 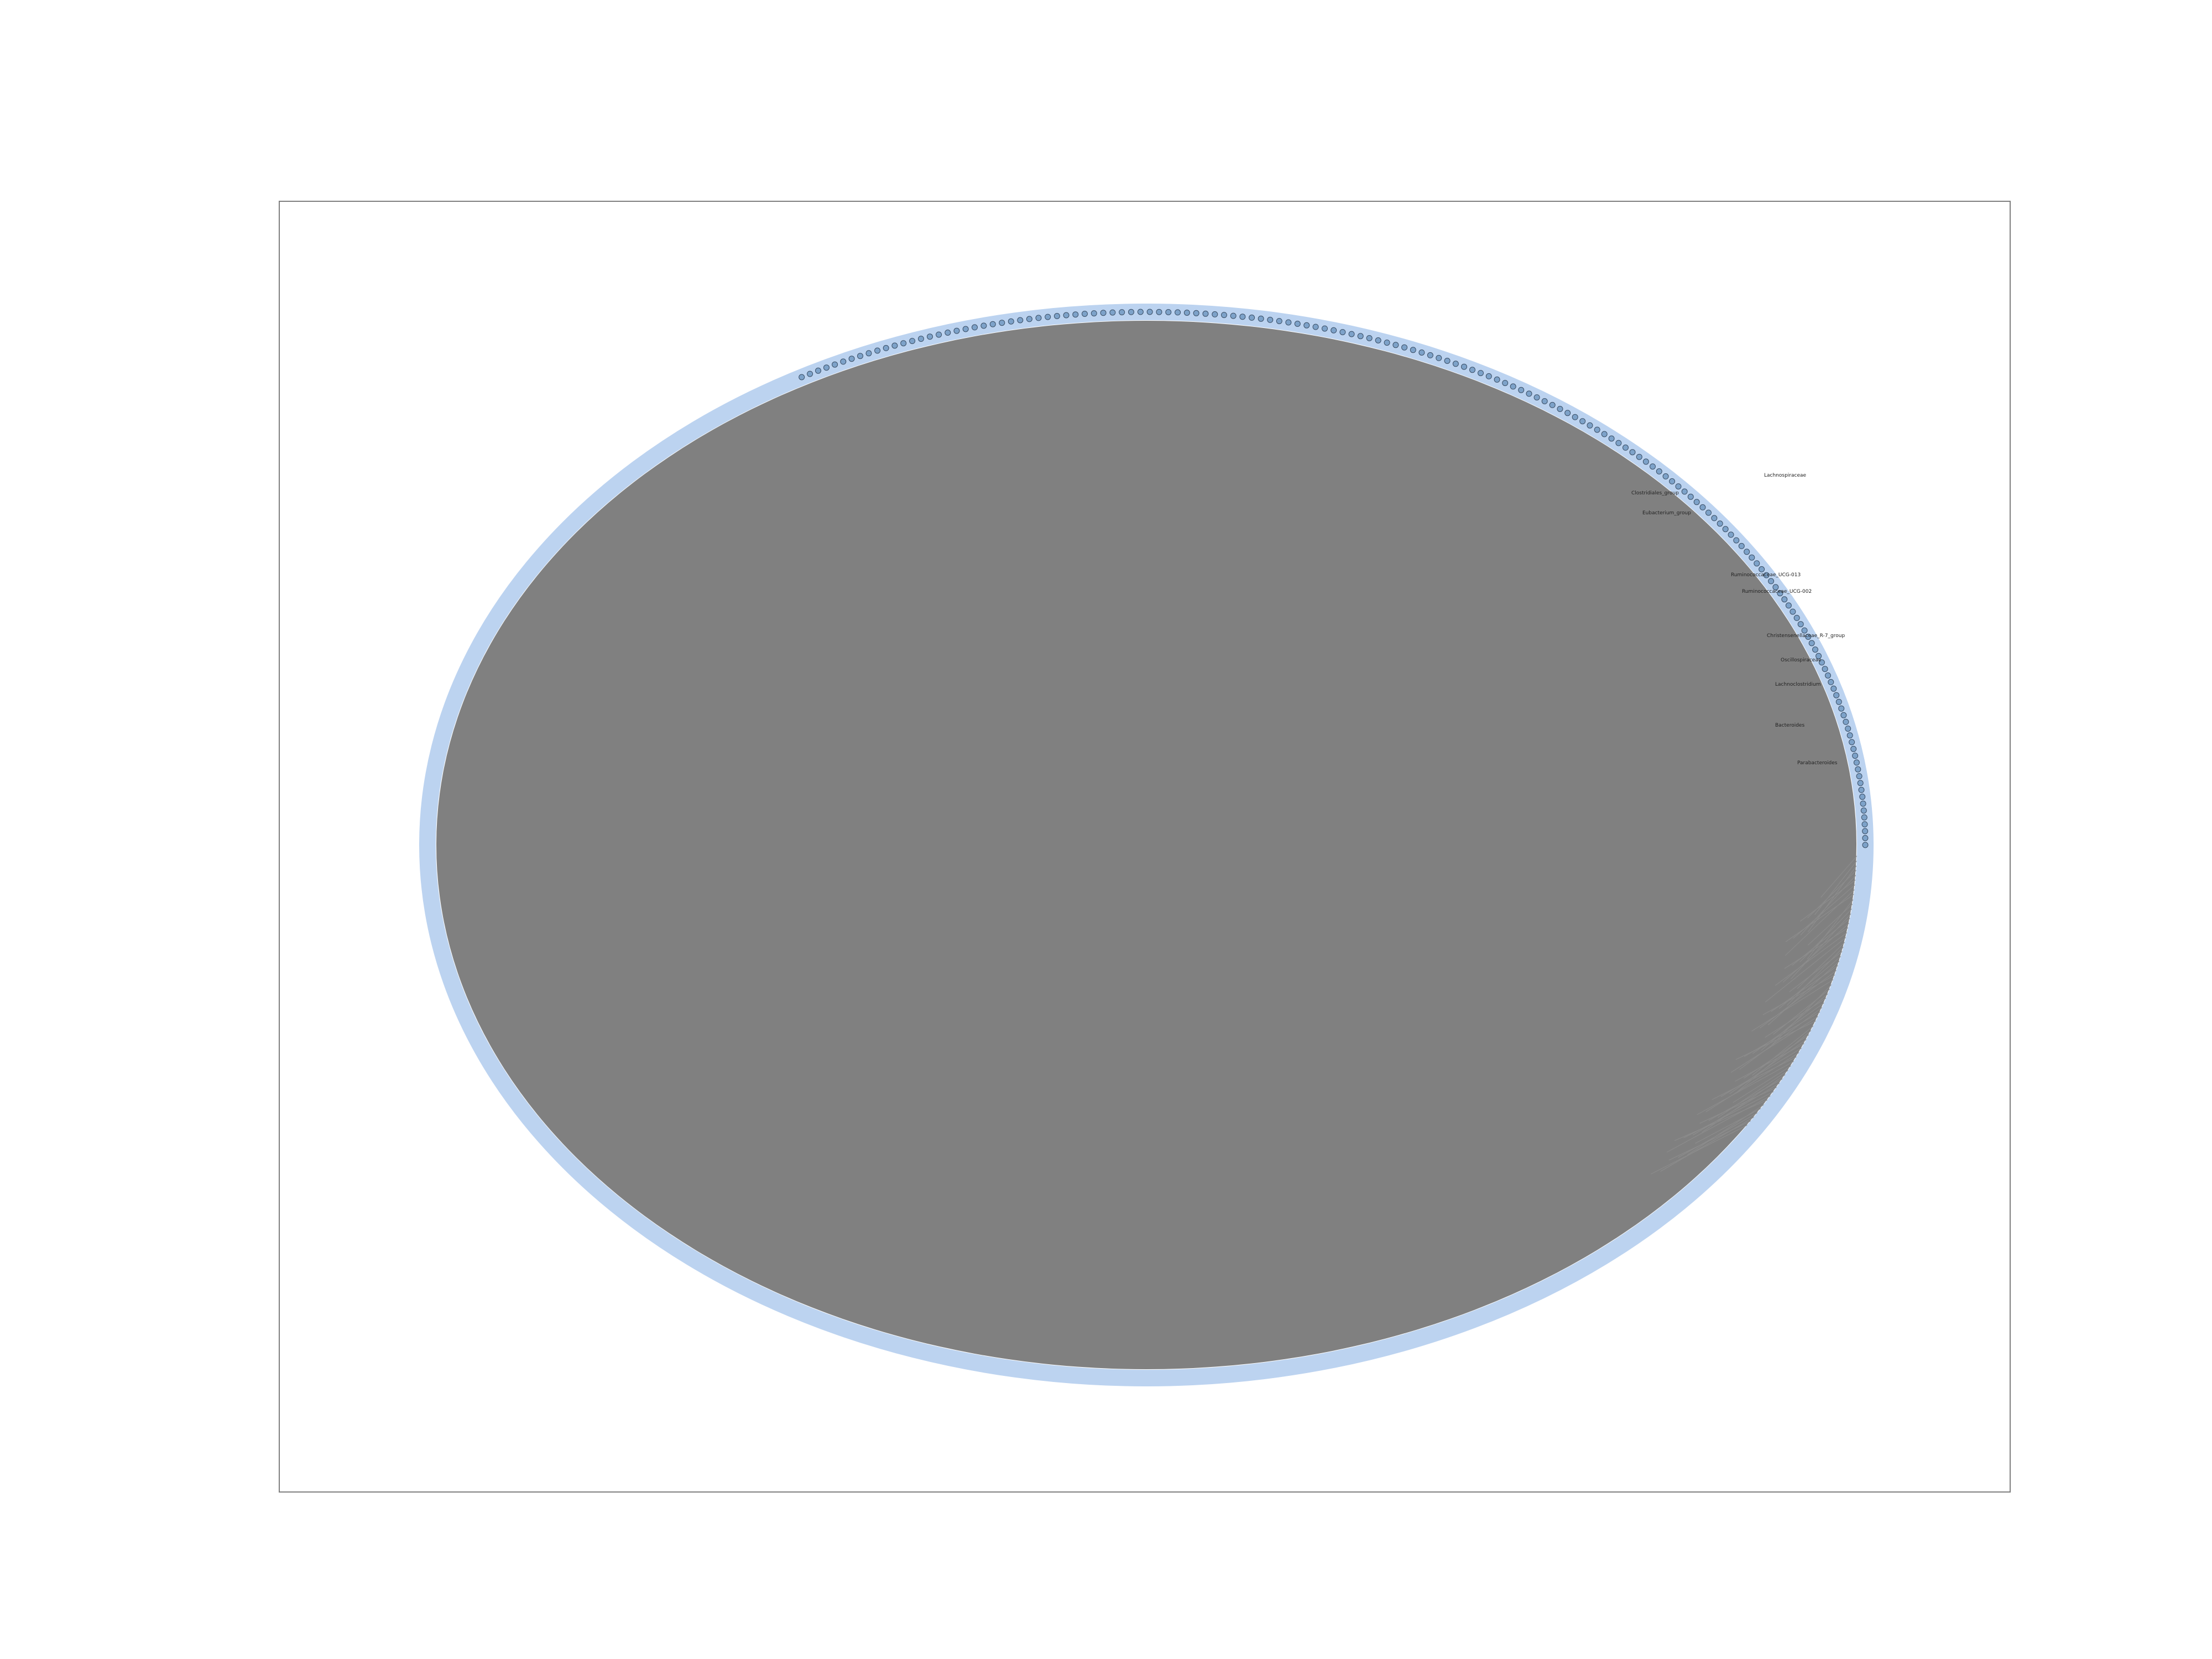 I want to click on node-label-4: Ruminococcaceae_UCG-013, so click(x=1766, y=575).